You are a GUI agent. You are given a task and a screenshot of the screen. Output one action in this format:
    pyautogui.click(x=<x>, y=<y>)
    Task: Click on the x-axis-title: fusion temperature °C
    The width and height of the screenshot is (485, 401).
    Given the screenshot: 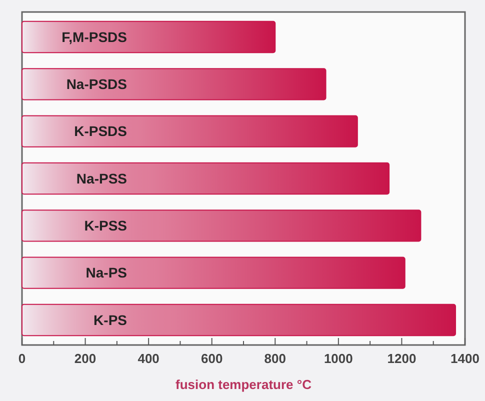 What is the action you would take?
    pyautogui.click(x=244, y=384)
    